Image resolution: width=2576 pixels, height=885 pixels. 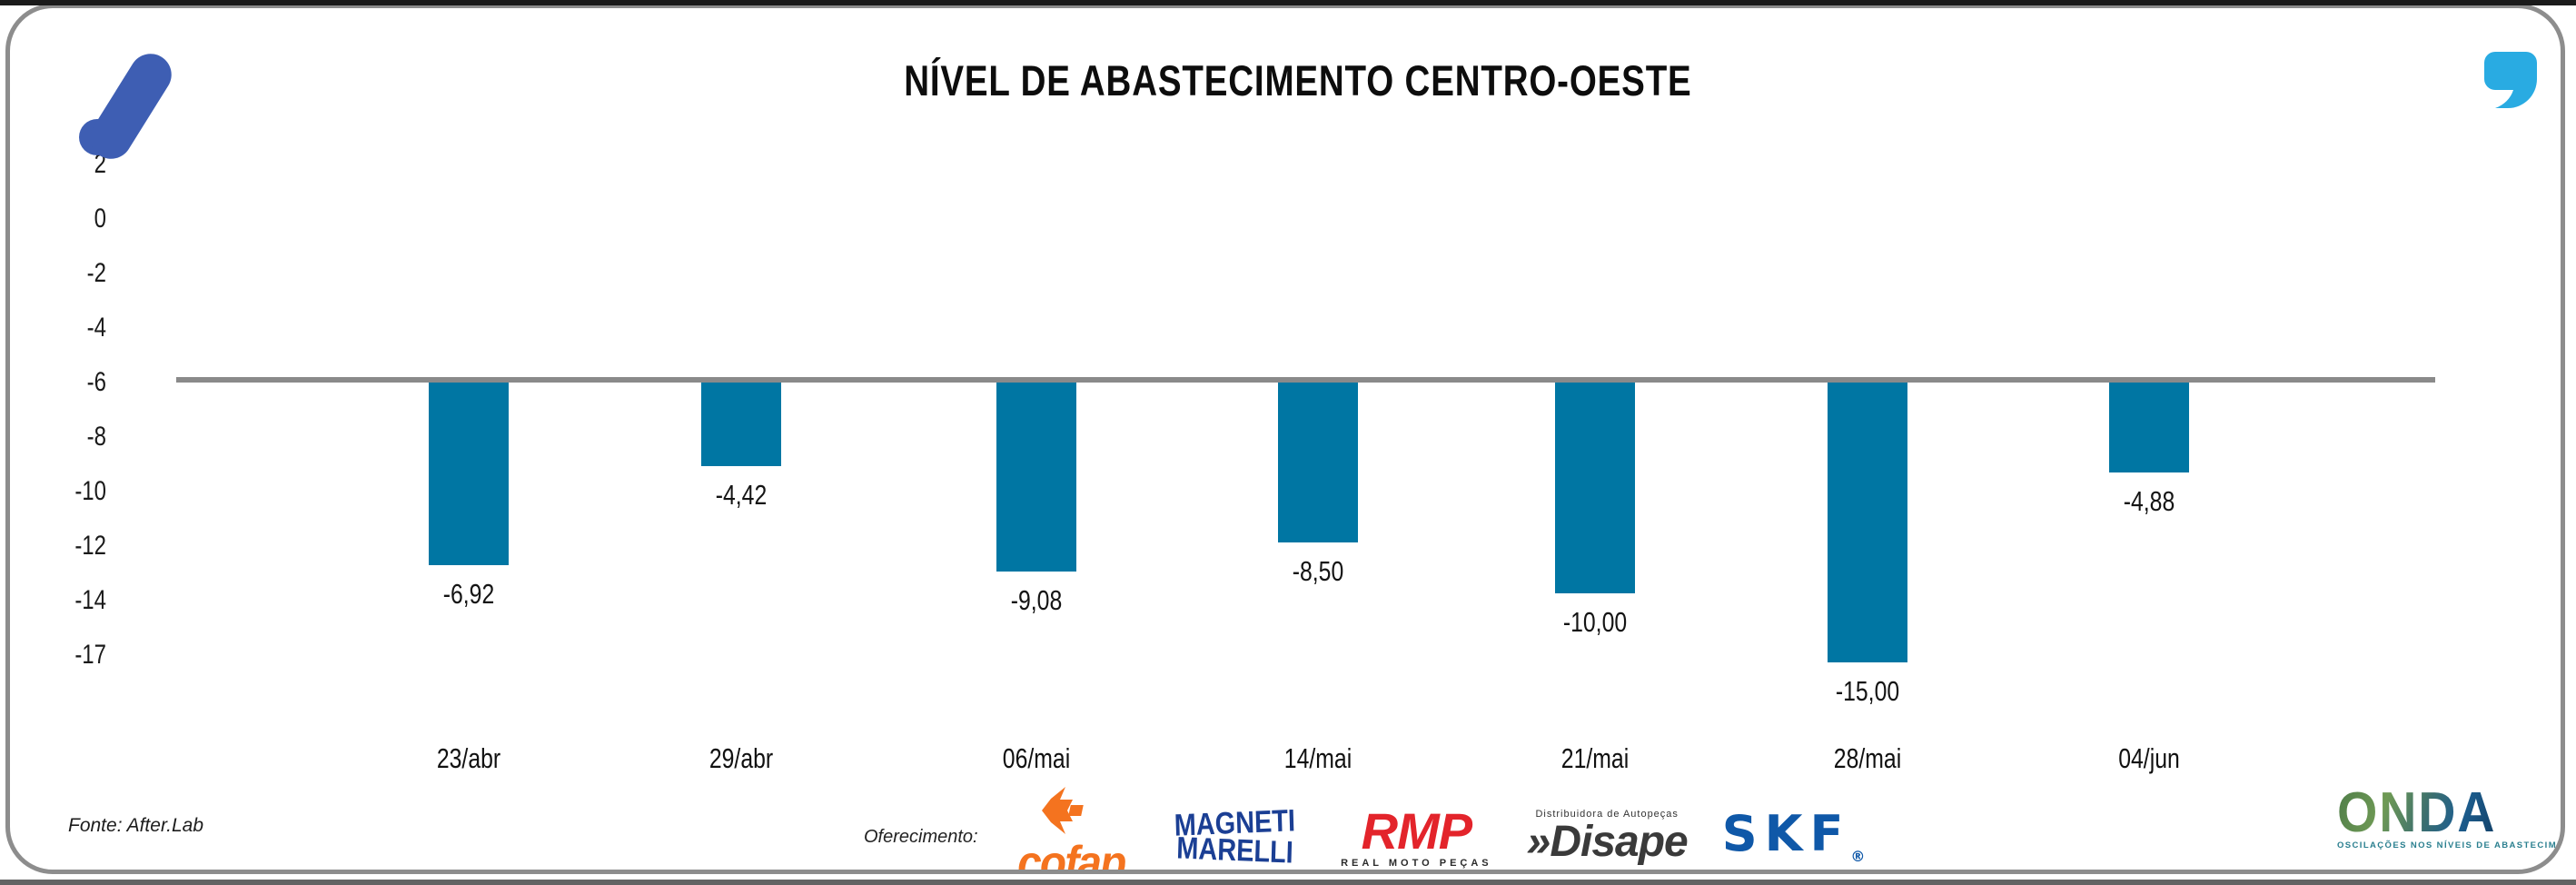 What do you see at coordinates (90, 491) in the screenshot?
I see `y-axis-tick: -10` at bounding box center [90, 491].